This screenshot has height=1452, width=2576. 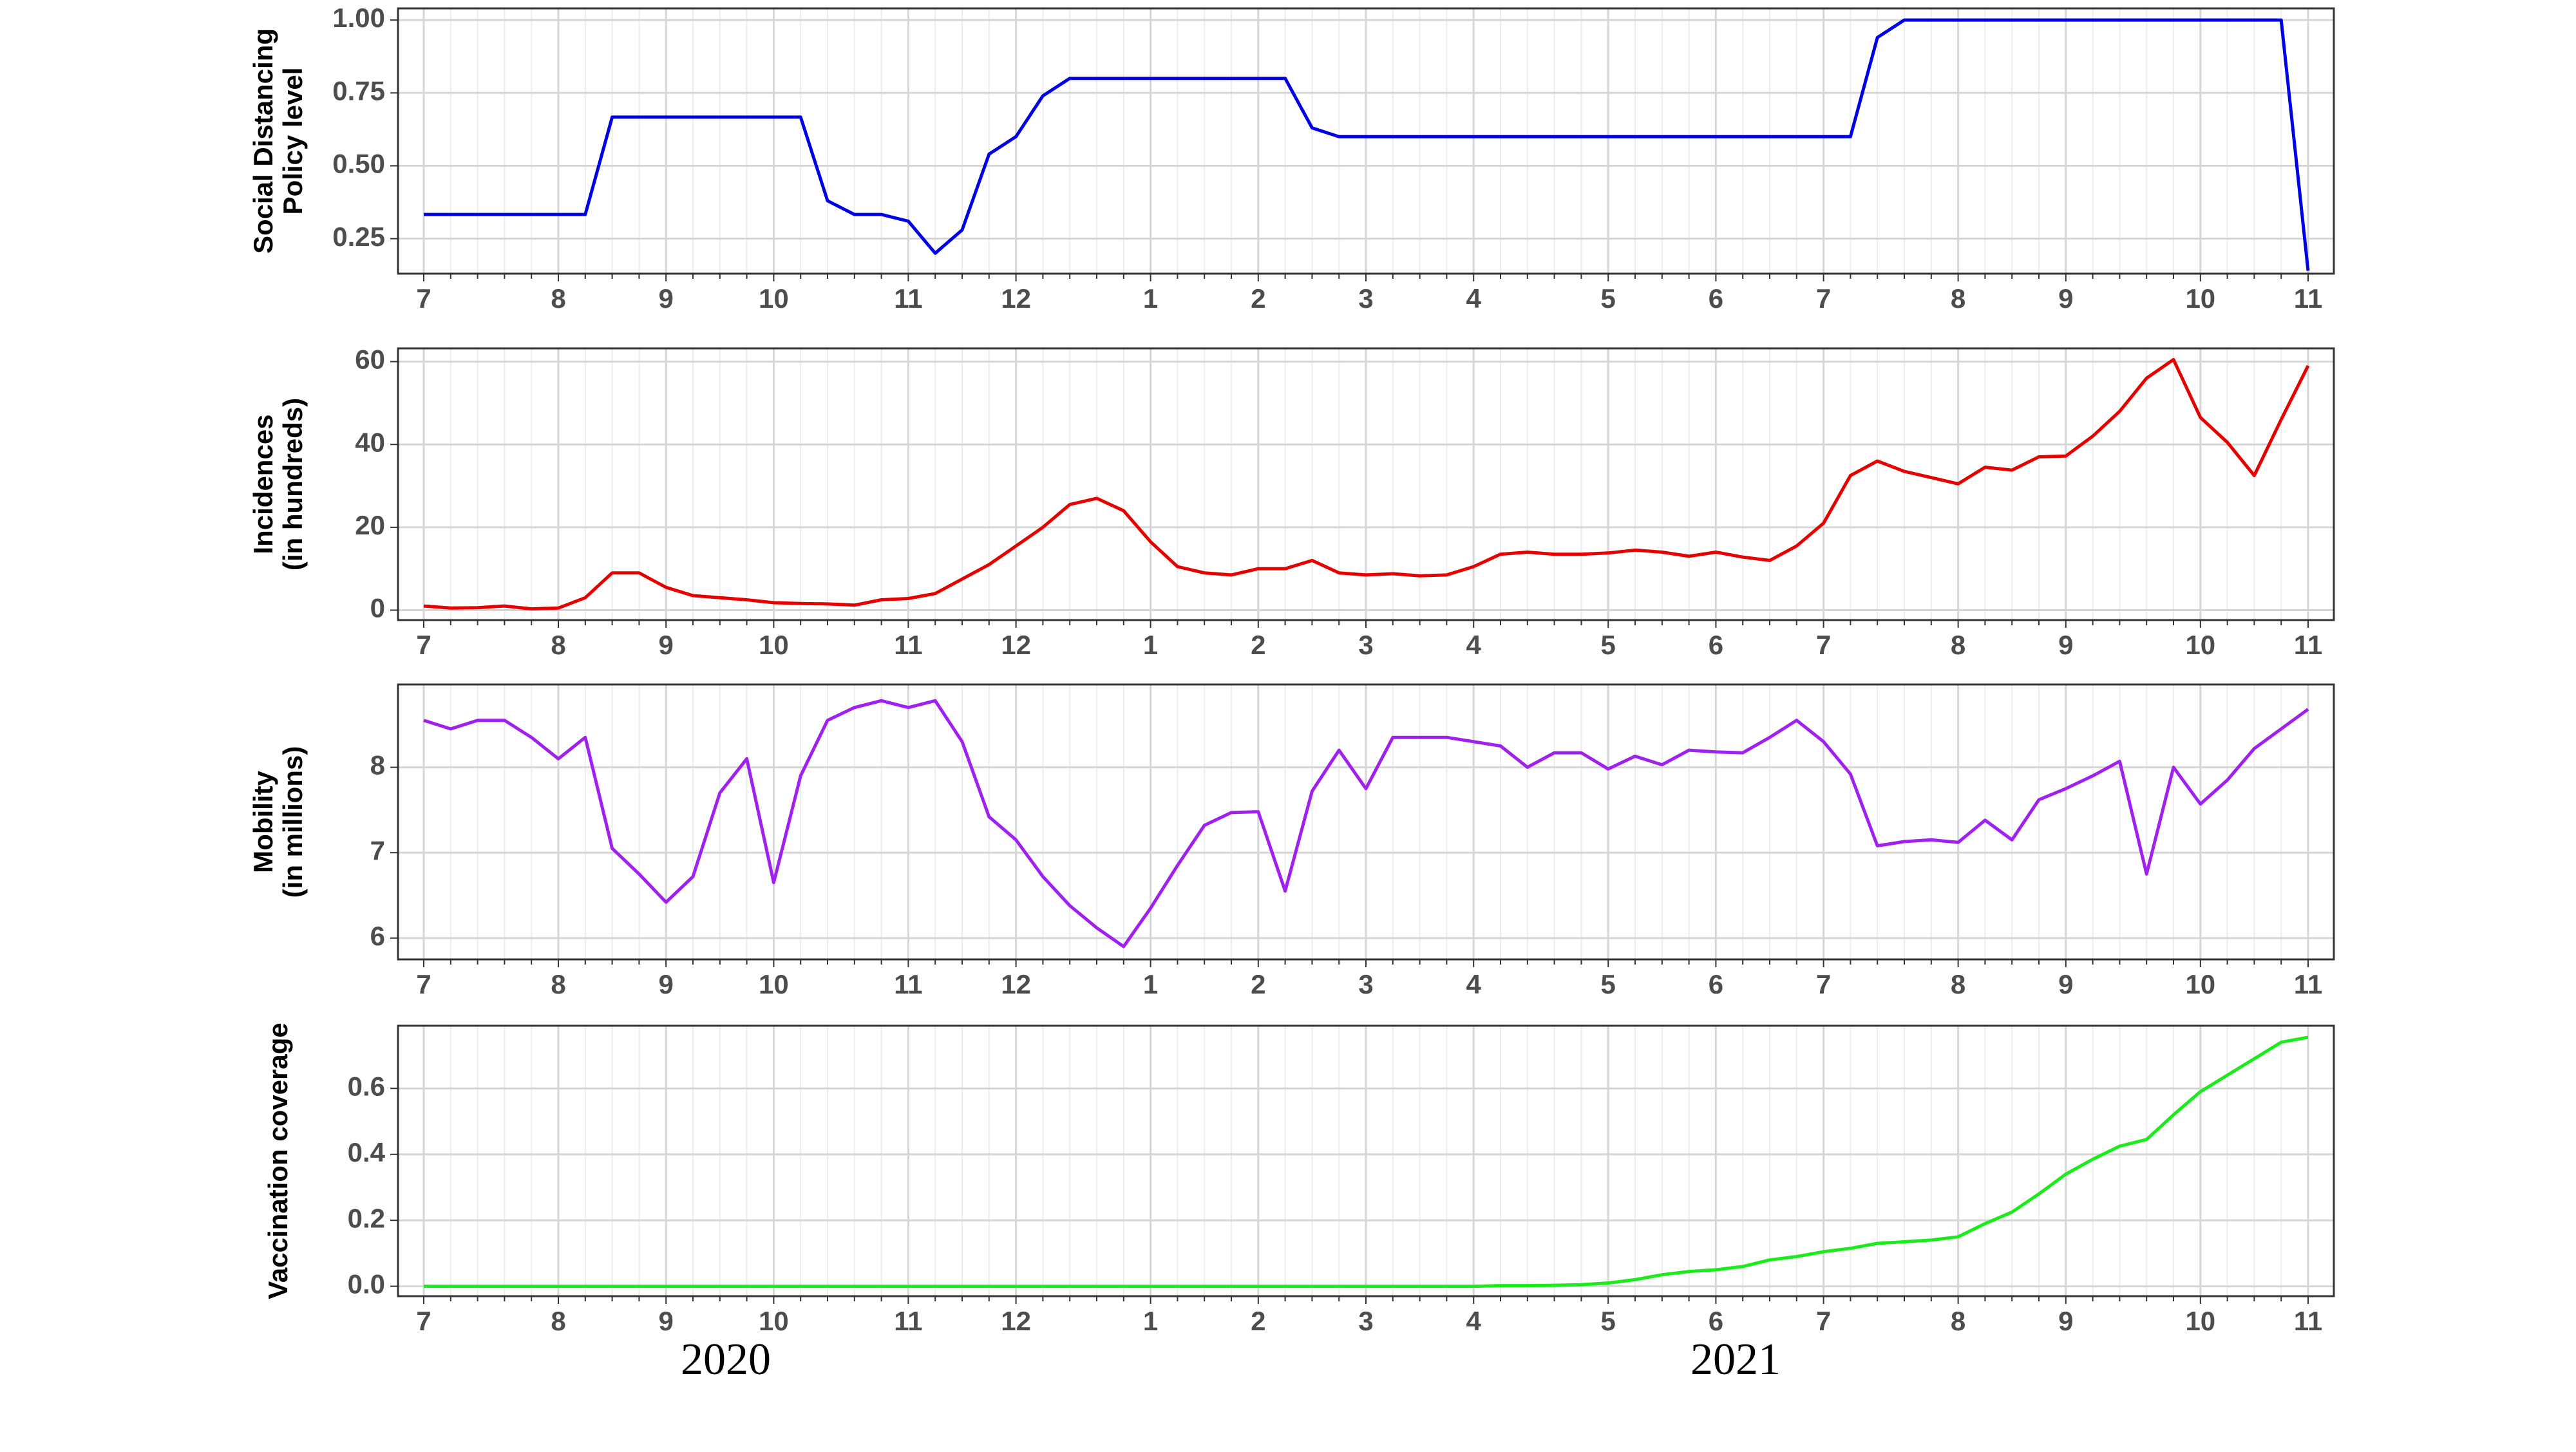 I want to click on y-axis-label: Mobility, so click(x=263, y=822).